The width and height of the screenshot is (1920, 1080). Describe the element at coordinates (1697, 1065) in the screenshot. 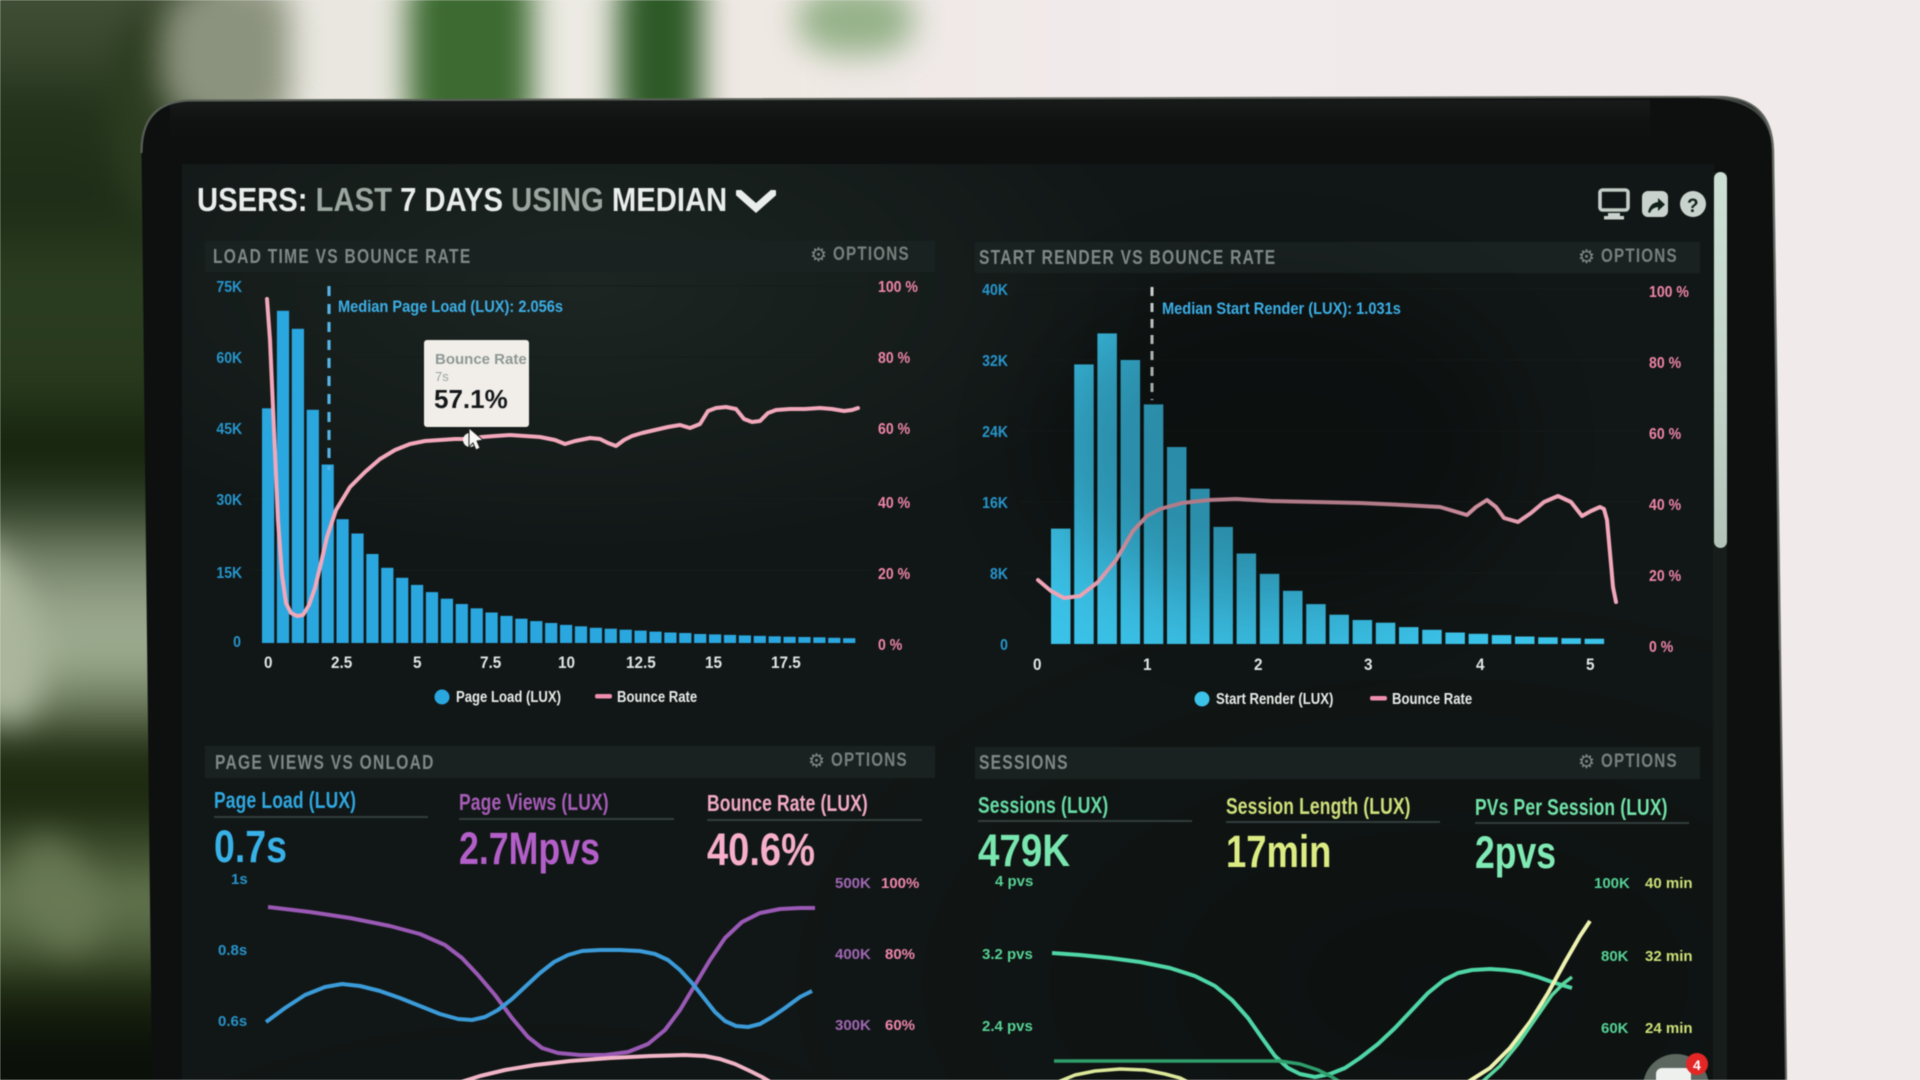

I see `svg-text: 4` at that location.